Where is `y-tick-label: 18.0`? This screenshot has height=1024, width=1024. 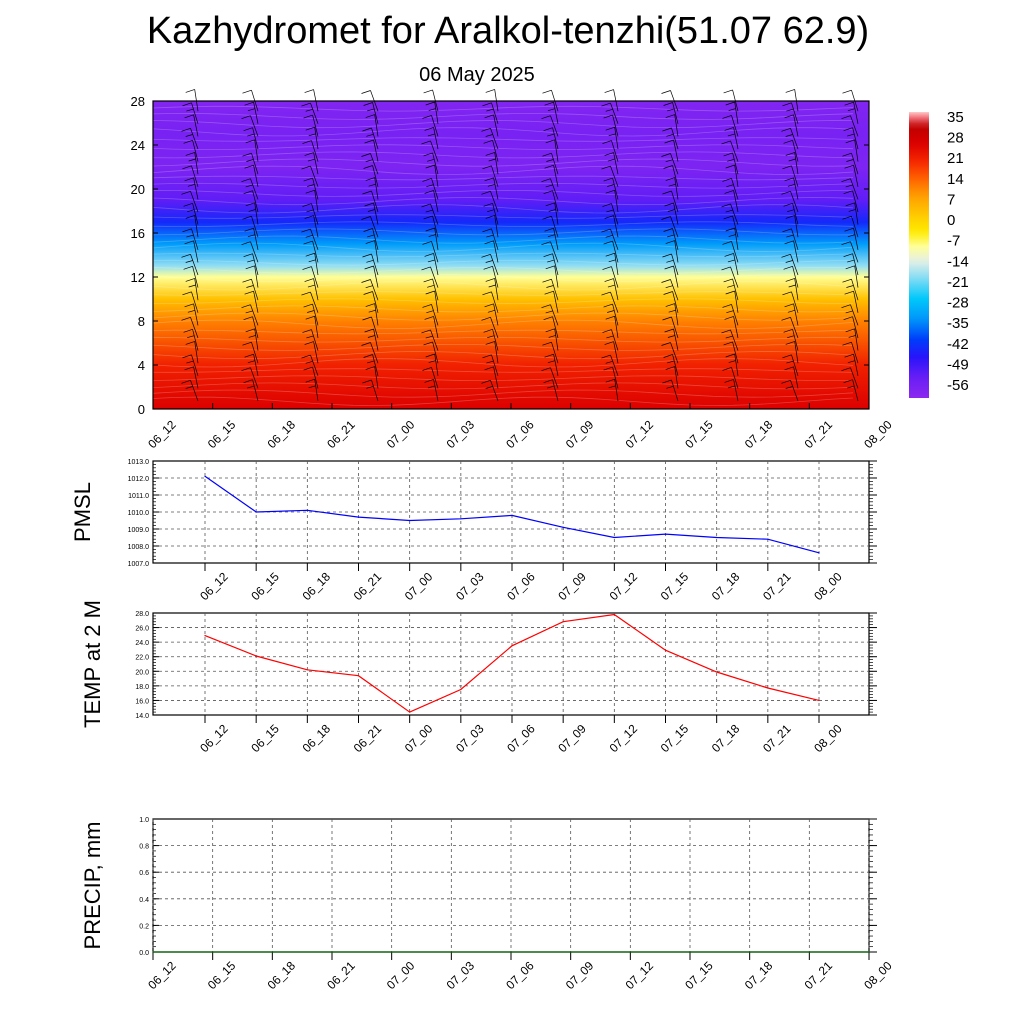 y-tick-label: 18.0 is located at coordinates (142, 687).